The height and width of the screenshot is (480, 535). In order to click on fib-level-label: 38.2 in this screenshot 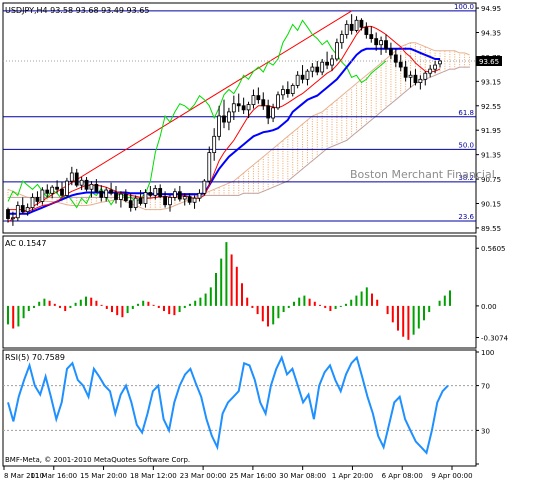, I will do `click(466, 178)`.